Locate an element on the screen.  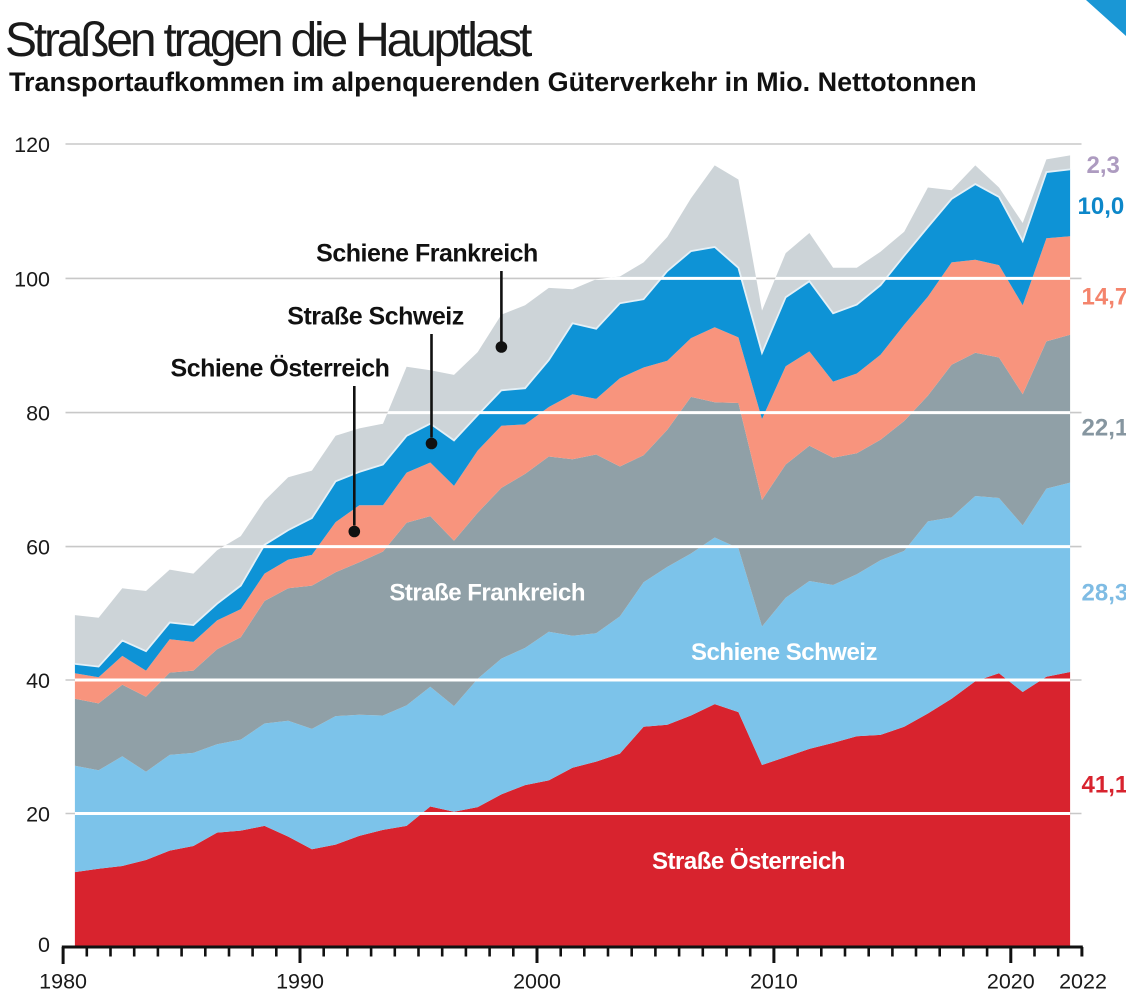
svg-text: 2,3 is located at coordinates (1103, 165).